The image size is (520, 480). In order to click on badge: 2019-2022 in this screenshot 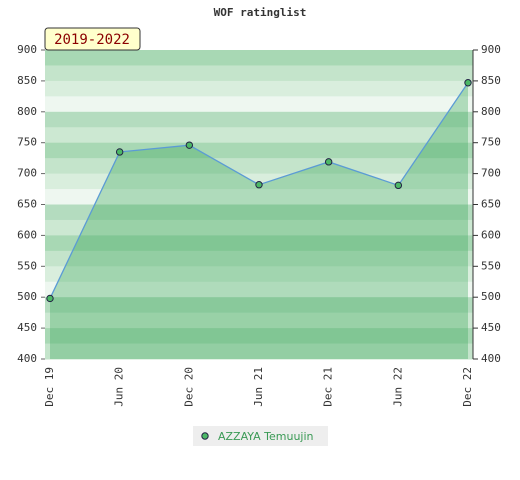, I will do `click(92, 40)`.